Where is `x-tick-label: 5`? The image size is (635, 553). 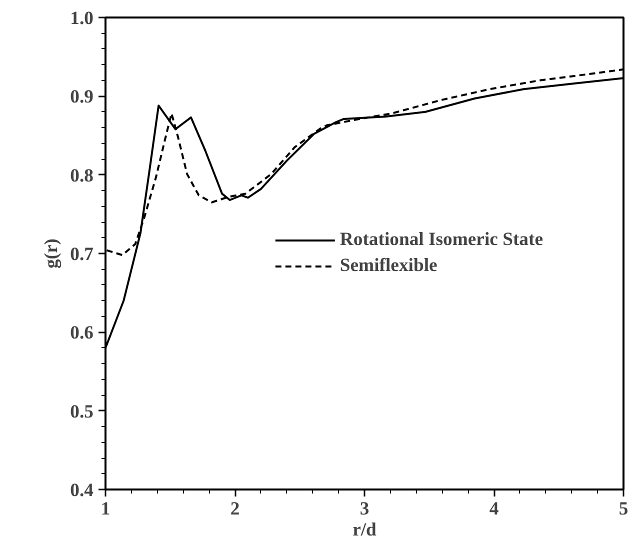 x-tick-label: 5 is located at coordinates (623, 509).